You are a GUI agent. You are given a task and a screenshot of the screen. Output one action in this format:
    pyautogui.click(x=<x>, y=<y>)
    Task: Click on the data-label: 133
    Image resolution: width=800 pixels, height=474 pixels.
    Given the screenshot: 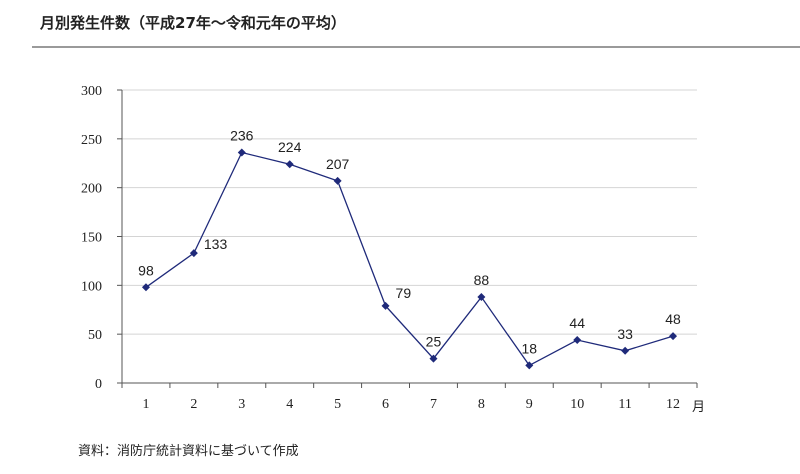 What is the action you would take?
    pyautogui.click(x=216, y=244)
    